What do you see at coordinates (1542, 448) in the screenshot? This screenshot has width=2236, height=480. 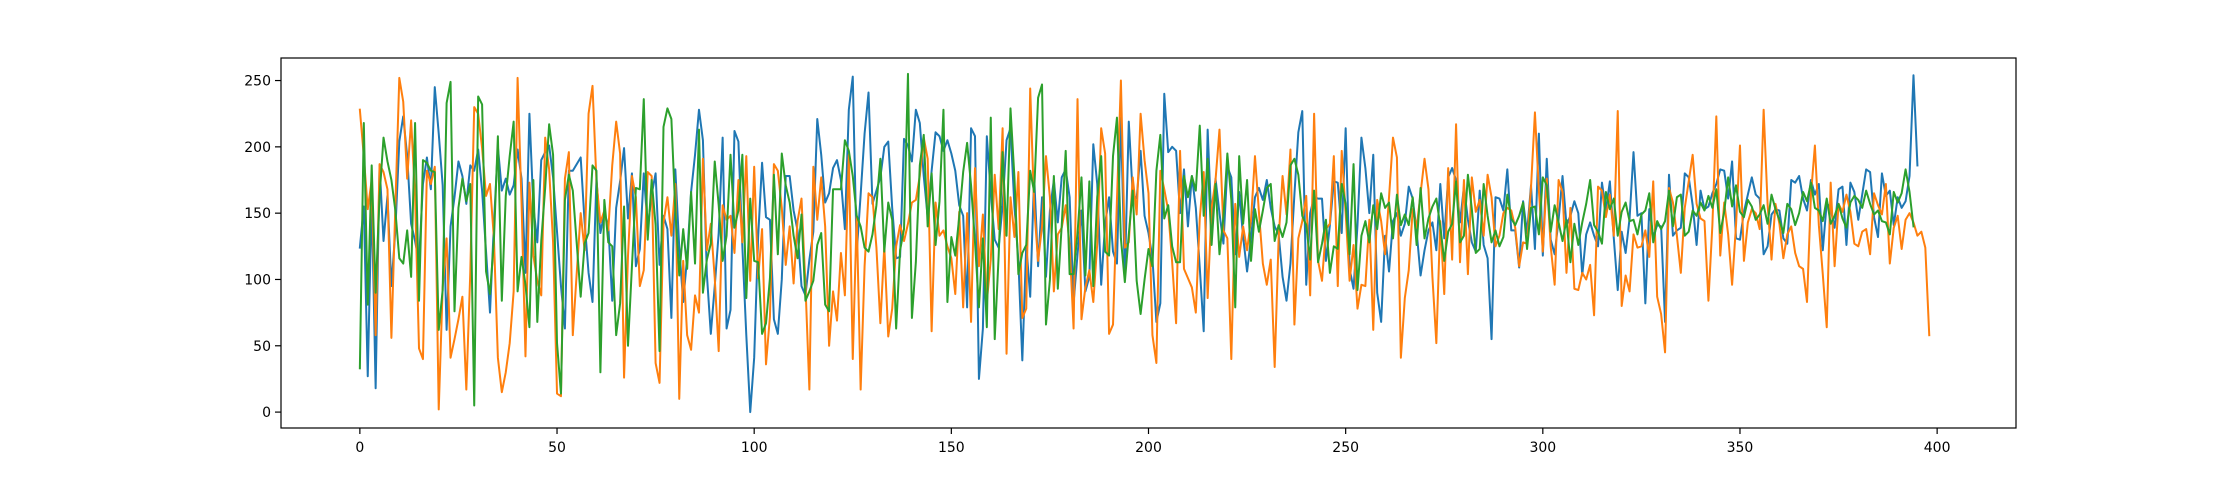 I see `x-tick-label: 300` at bounding box center [1542, 448].